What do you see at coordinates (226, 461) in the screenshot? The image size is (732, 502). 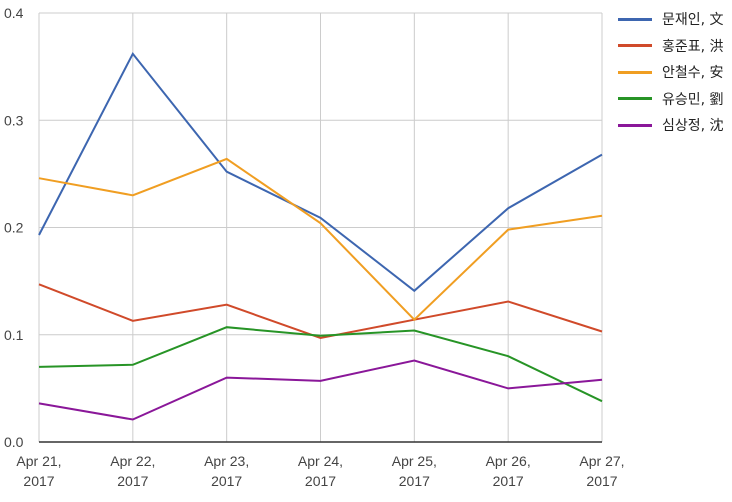 I see `x-tick-label: Apr 23,` at bounding box center [226, 461].